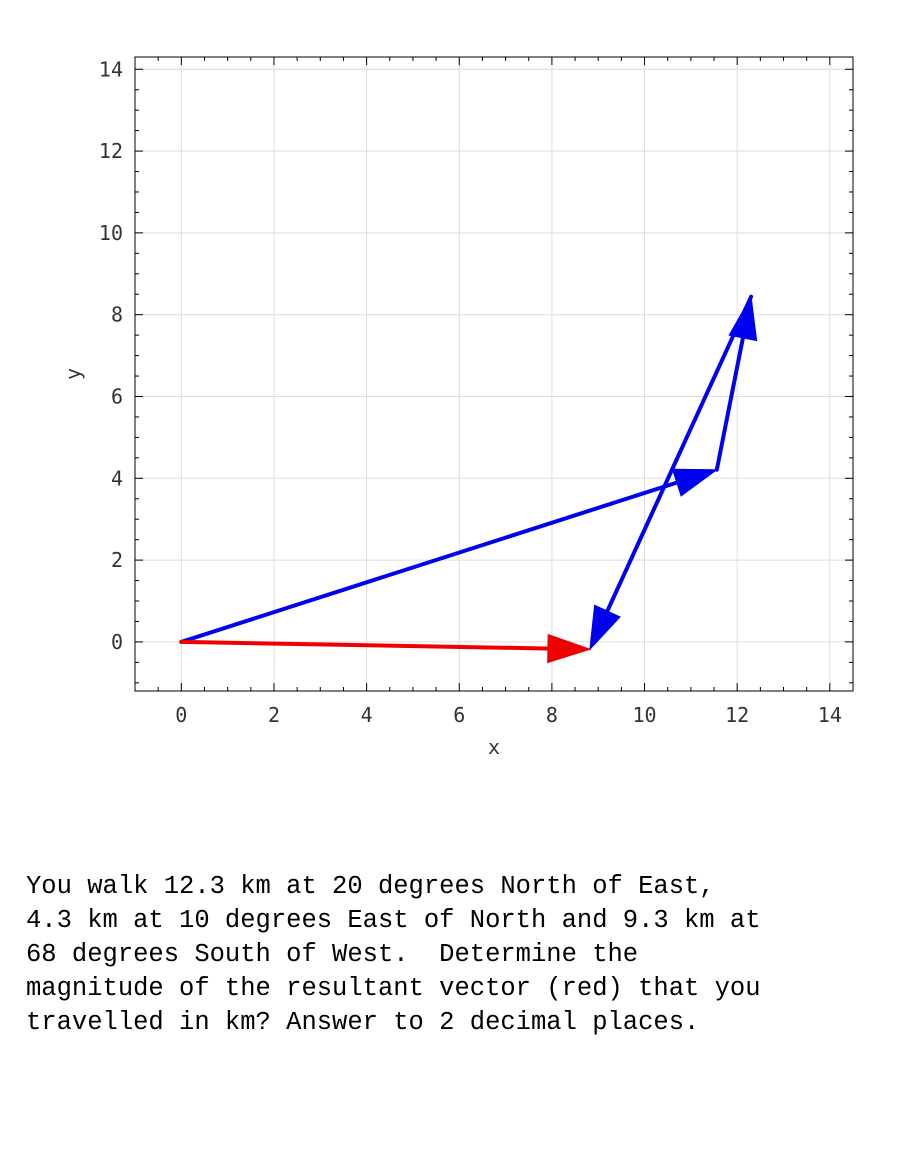 The image size is (900, 1149). Describe the element at coordinates (111, 233) in the screenshot. I see `y-tick-label: 10` at that location.